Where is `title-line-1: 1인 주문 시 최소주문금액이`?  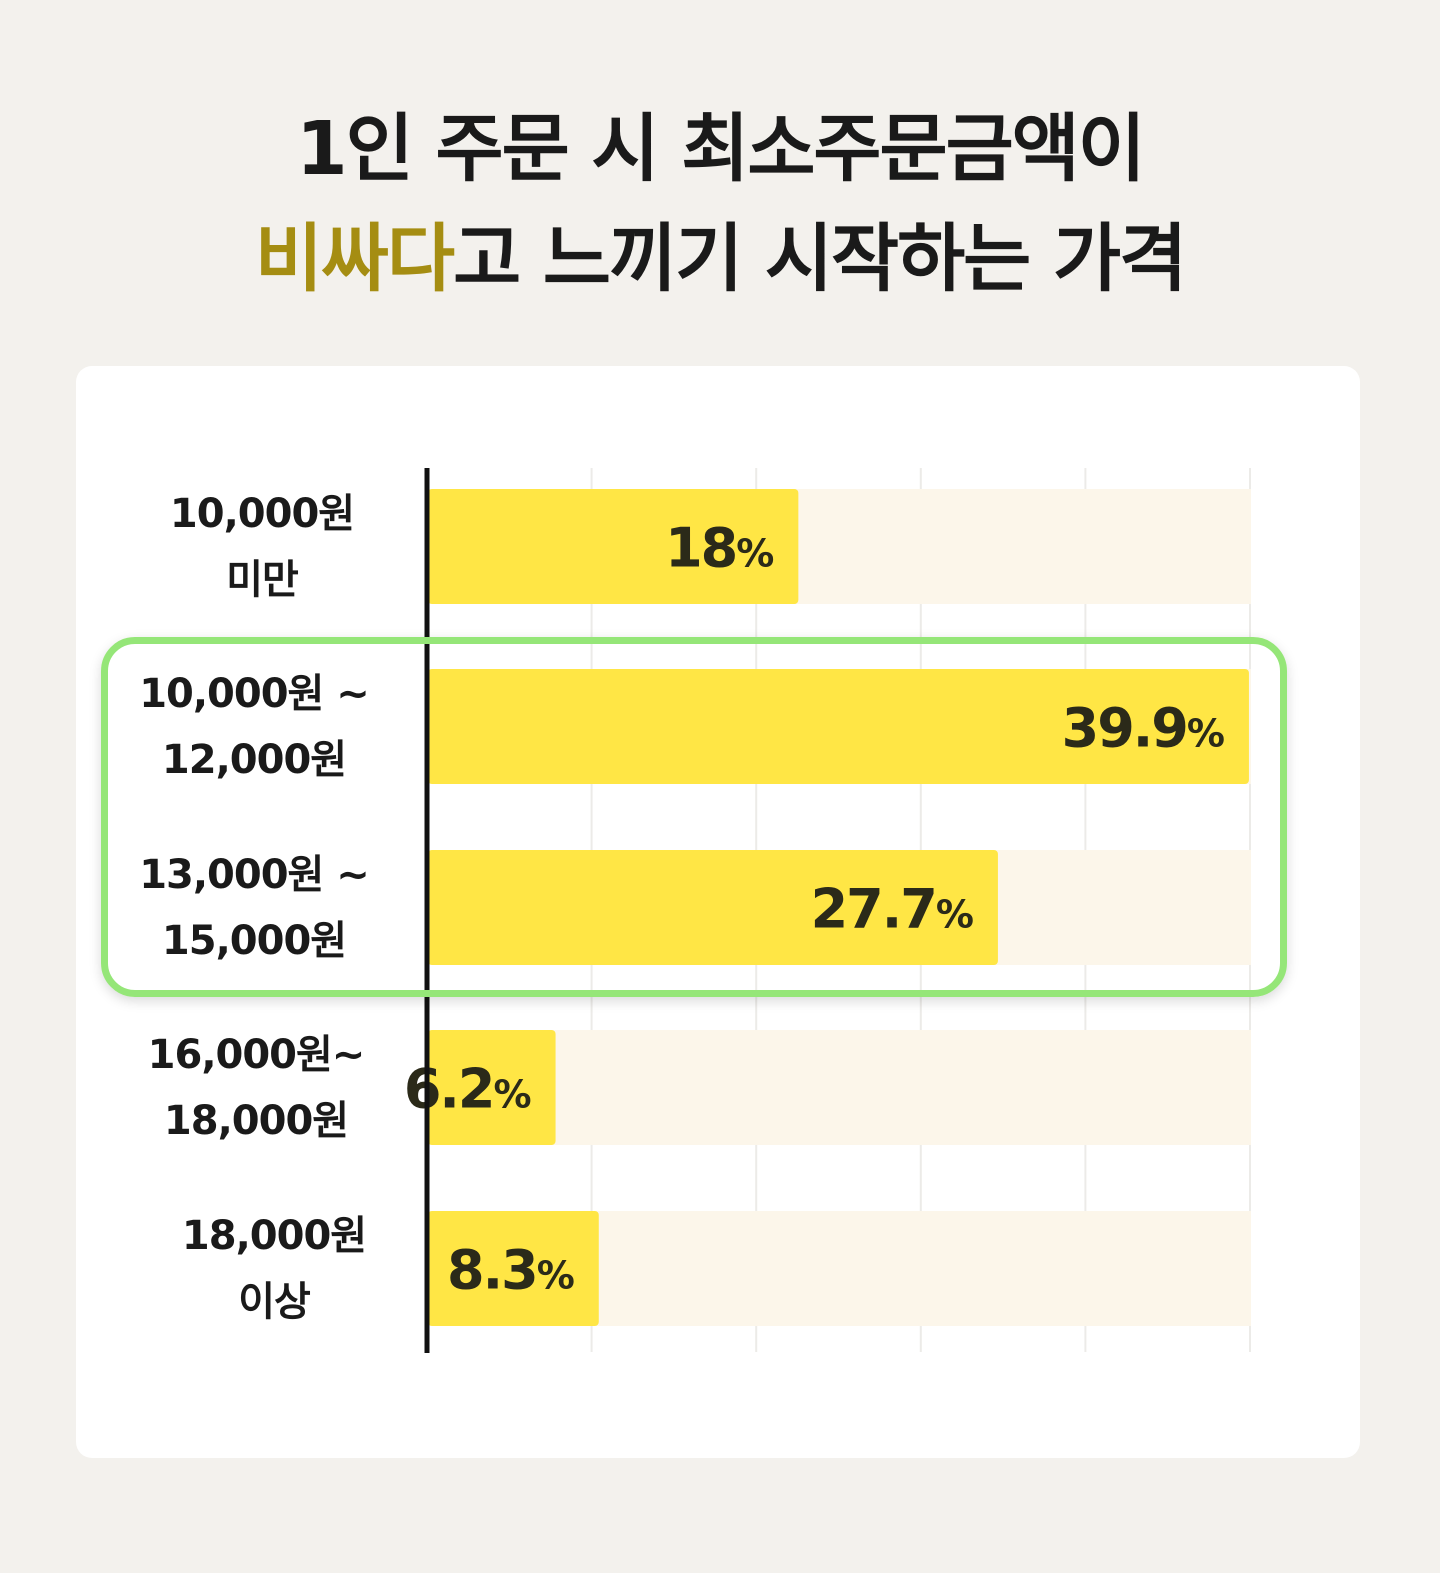 title-line-1: 1인 주문 시 최소주문금액이 is located at coordinates (721, 149).